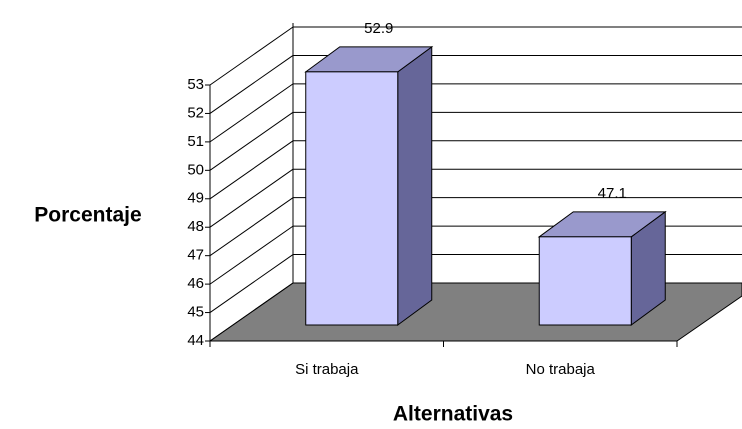 The width and height of the screenshot is (742, 429). What do you see at coordinates (195, 283) in the screenshot?
I see `y-tick-label: 46` at bounding box center [195, 283].